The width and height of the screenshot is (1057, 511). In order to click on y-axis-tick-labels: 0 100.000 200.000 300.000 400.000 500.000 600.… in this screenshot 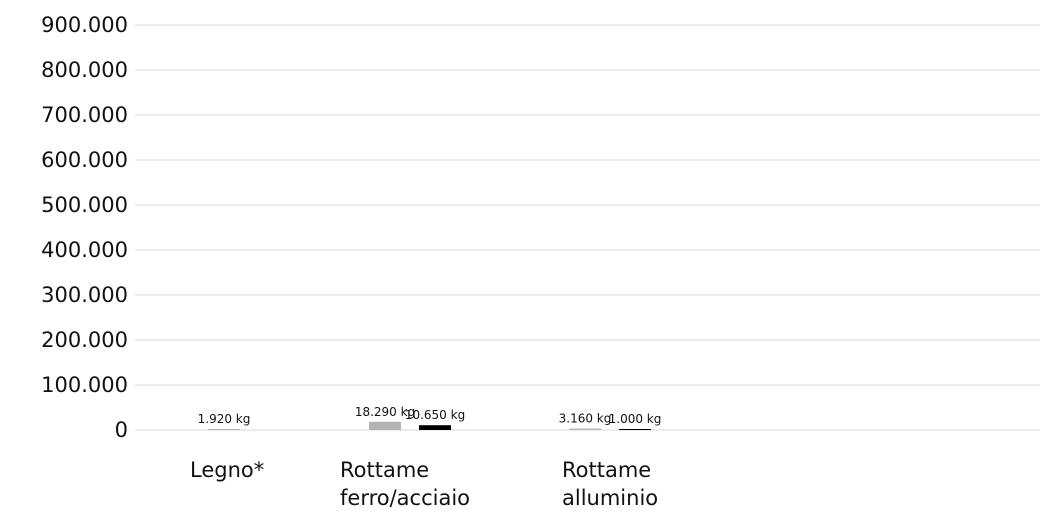, I will do `click(84, 227)`.